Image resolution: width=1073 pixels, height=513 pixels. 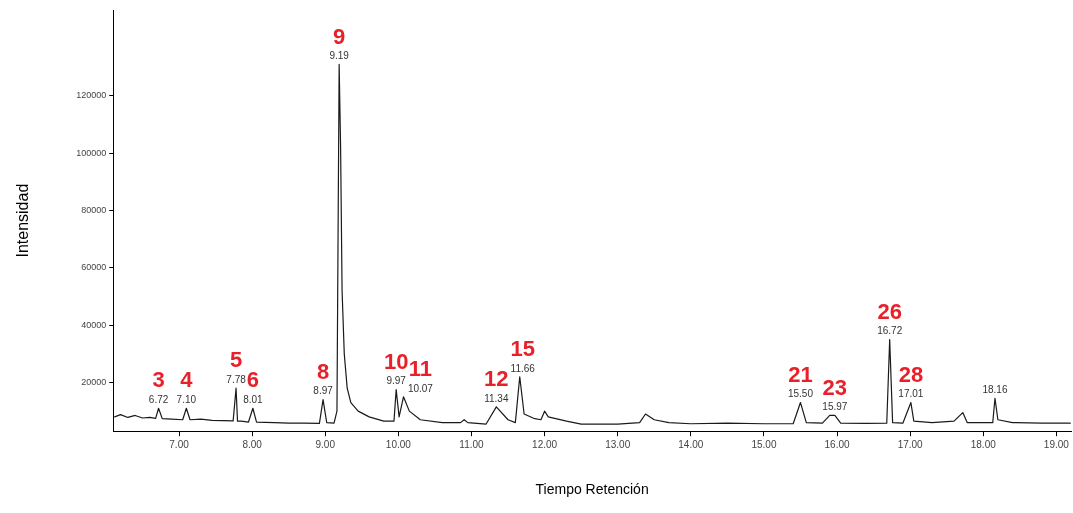 I want to click on annotation: 10.07, so click(x=420, y=388).